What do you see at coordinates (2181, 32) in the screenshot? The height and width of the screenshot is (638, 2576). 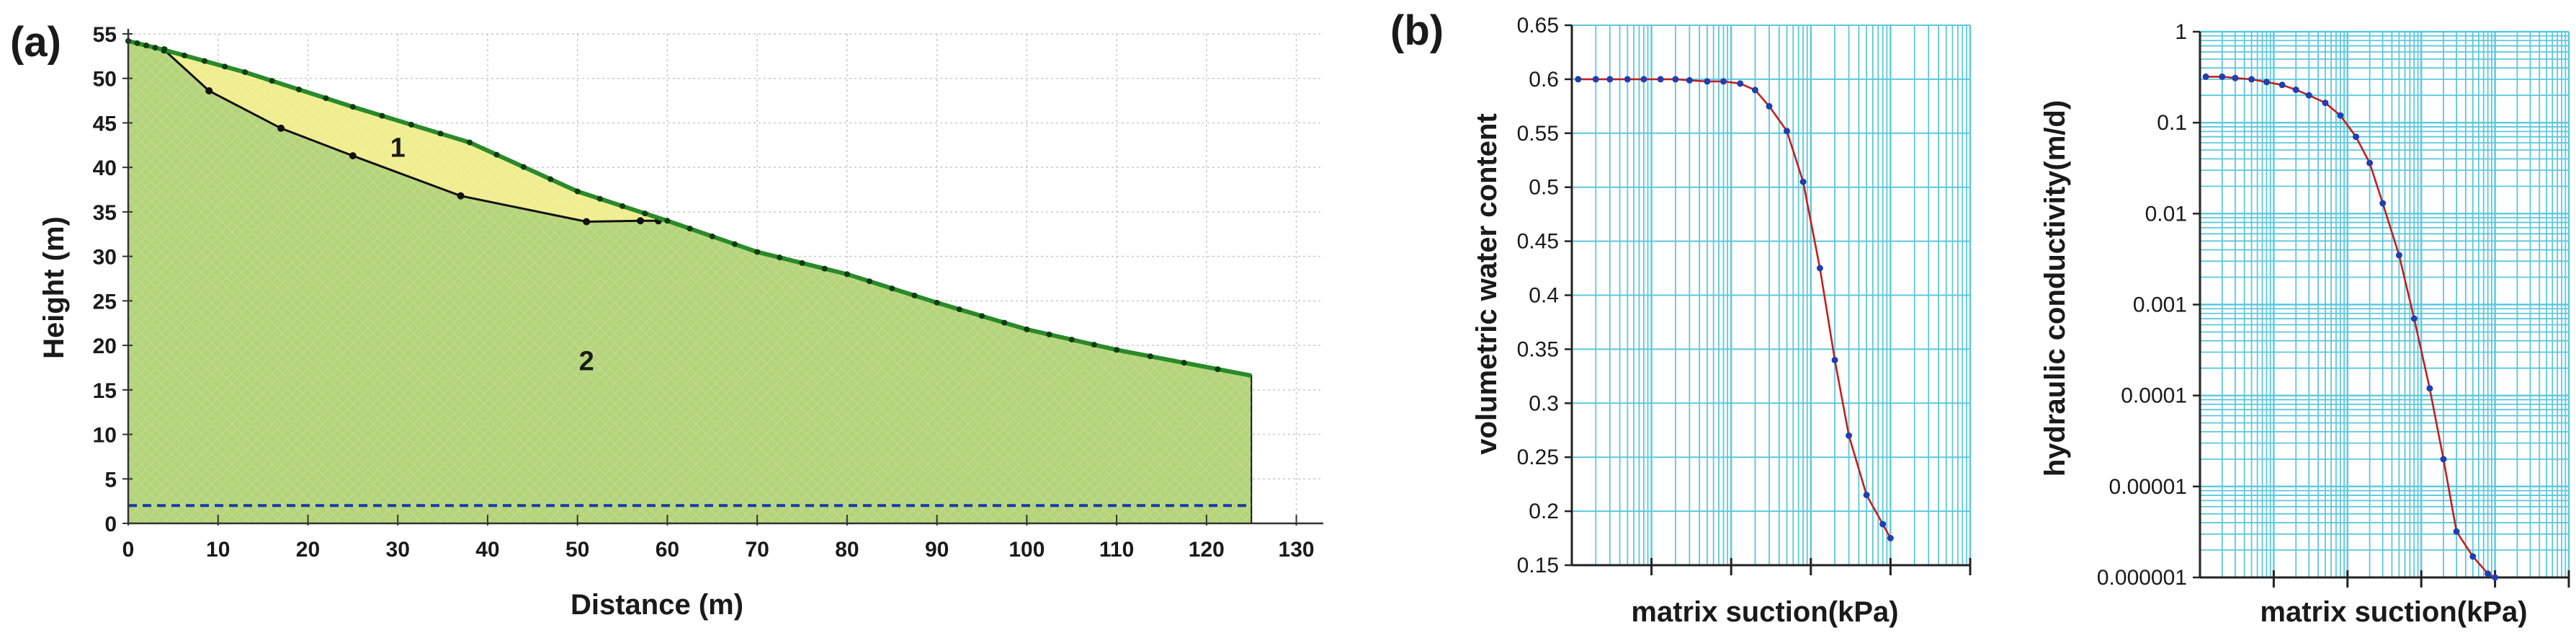 I see `hcf-y-tick-label: 1` at bounding box center [2181, 32].